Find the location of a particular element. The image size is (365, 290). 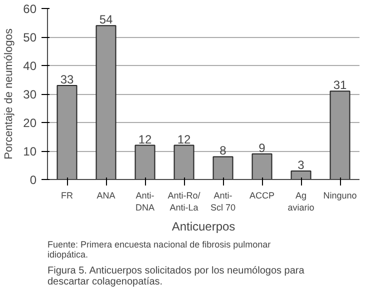

x-tick-label: ANA is located at coordinates (106, 195).